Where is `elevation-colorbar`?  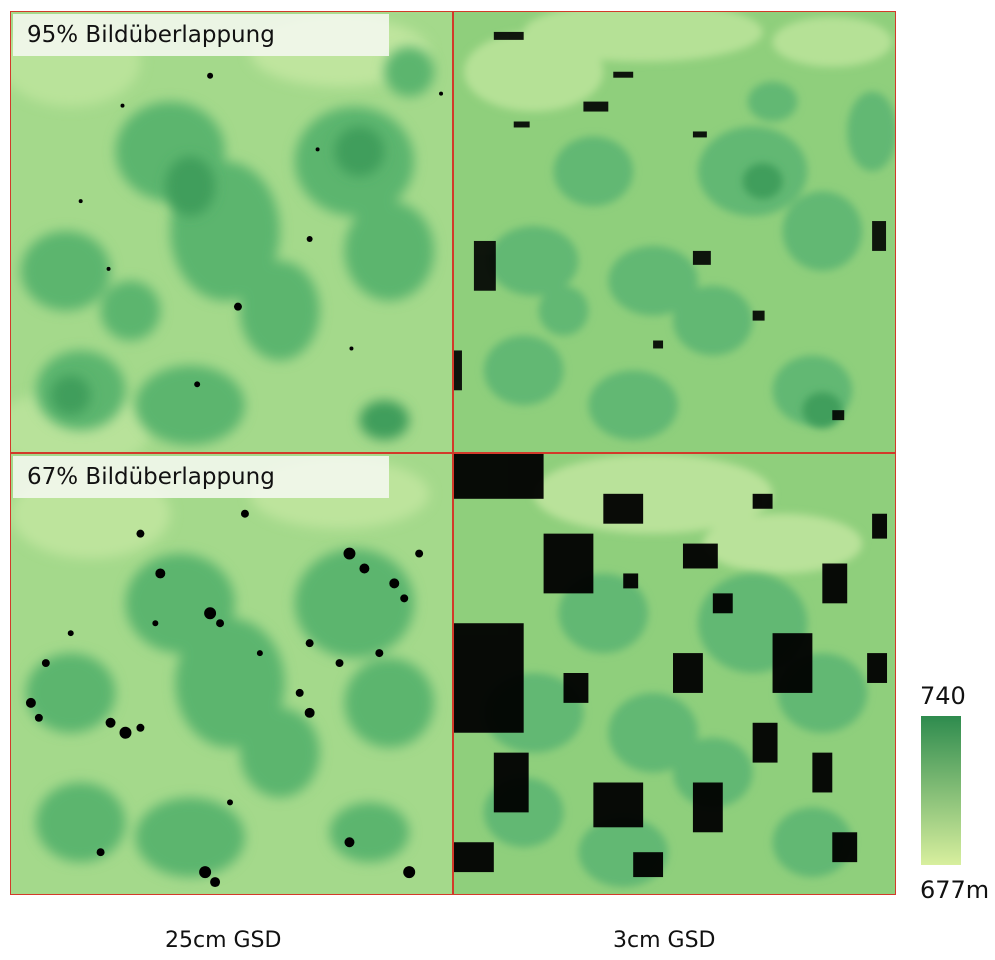
elevation-colorbar is located at coordinates (941, 790).